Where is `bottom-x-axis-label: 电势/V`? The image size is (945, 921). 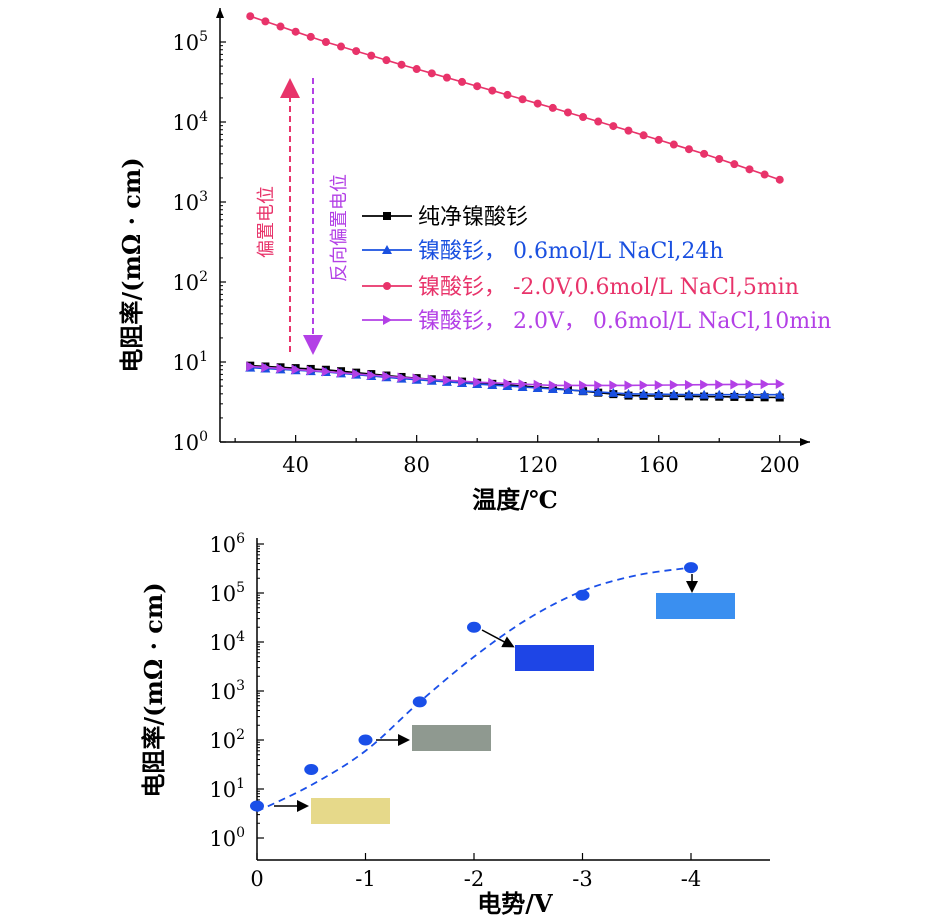 bottom-x-axis-label: 电势/V is located at coordinates (515, 903).